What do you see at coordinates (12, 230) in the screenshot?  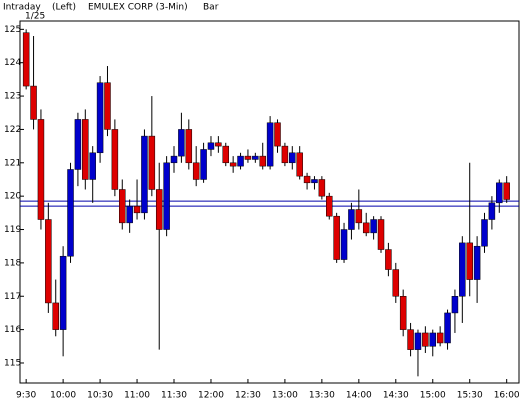 I see `y-tick-label: 119` at bounding box center [12, 230].